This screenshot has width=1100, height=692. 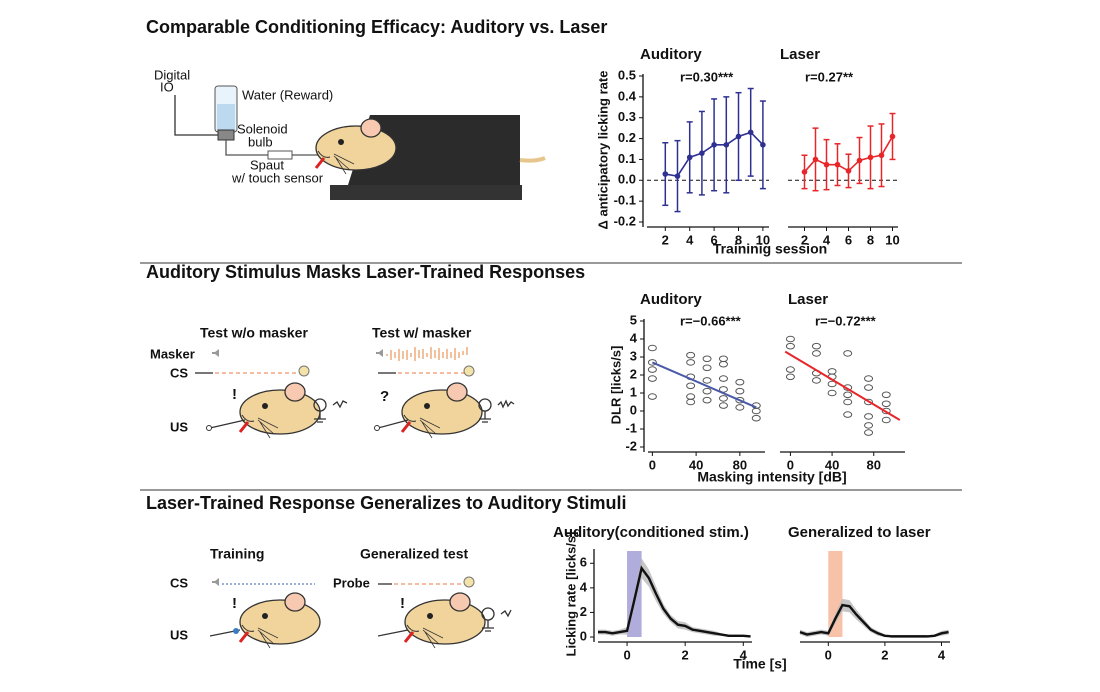 I want to click on label: Water (Reward), so click(x=287, y=94).